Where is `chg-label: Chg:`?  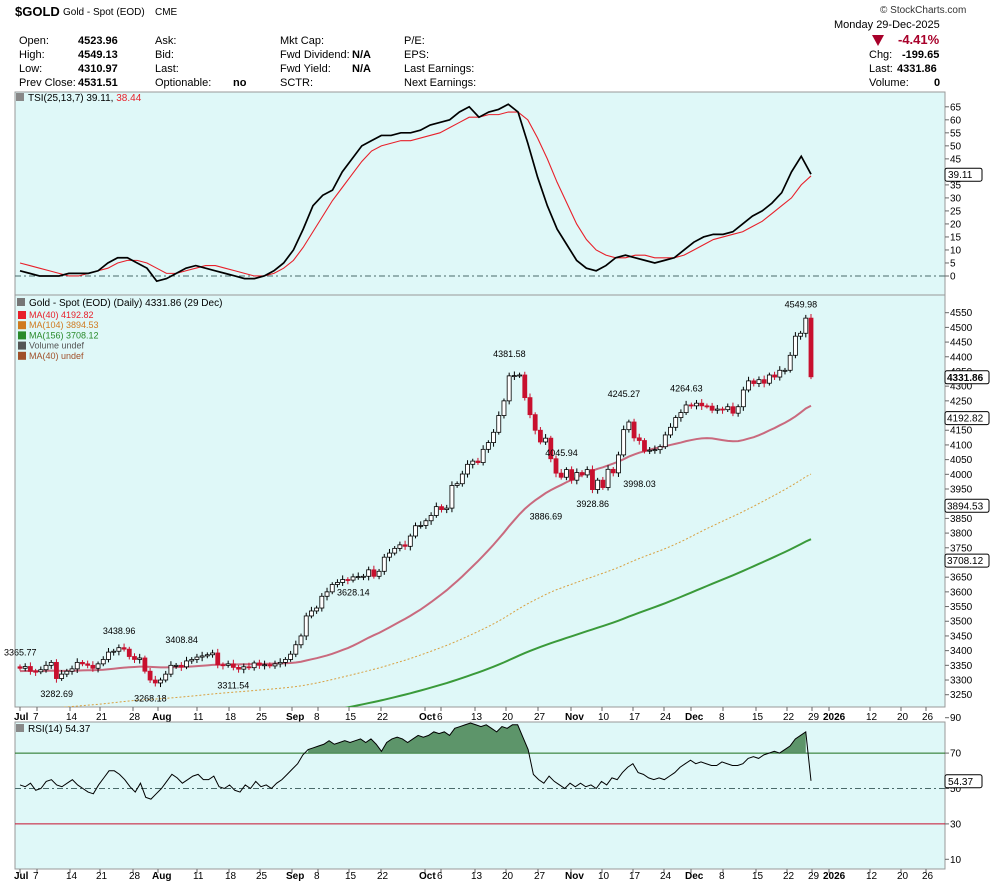 chg-label: Chg: is located at coordinates (881, 55).